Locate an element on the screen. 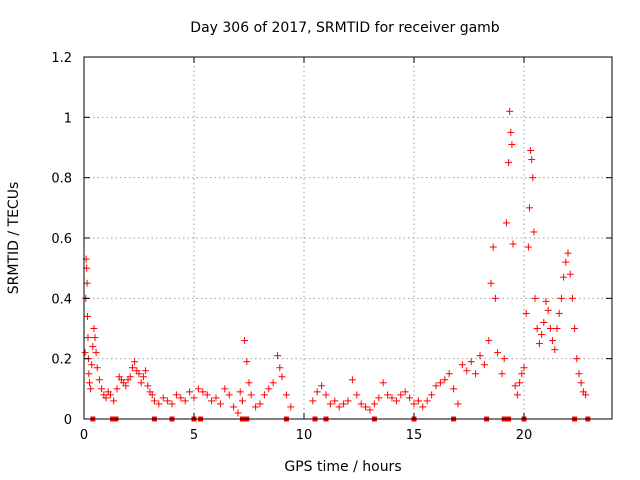 Image resolution: width=640 pixels, height=480 pixels. y-tick-label: 1 is located at coordinates (68, 118).